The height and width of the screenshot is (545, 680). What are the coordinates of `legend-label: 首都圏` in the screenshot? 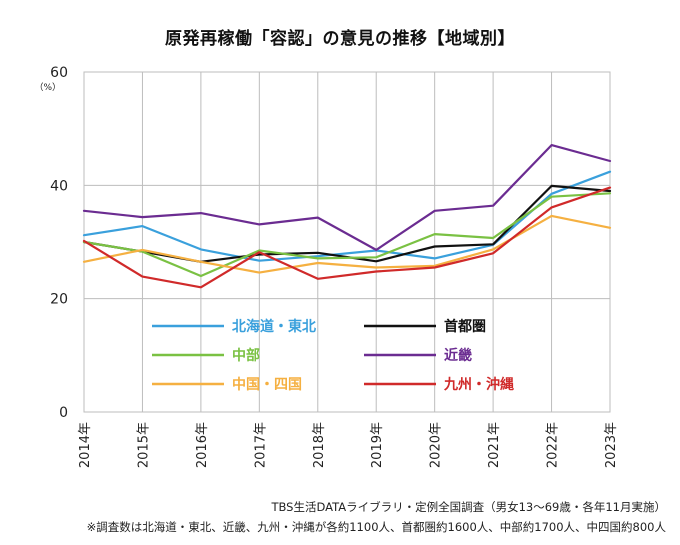 It's located at (465, 326).